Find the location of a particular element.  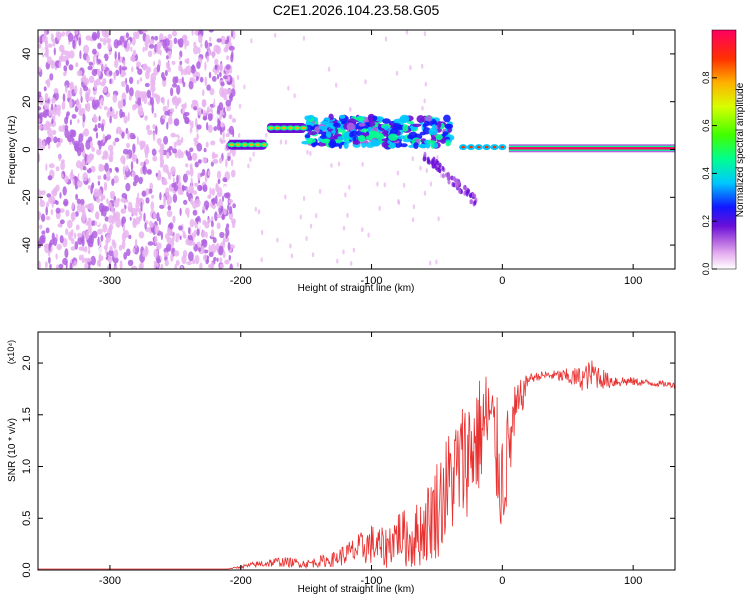

carrier-segment-1-core is located at coordinates (238, 144).